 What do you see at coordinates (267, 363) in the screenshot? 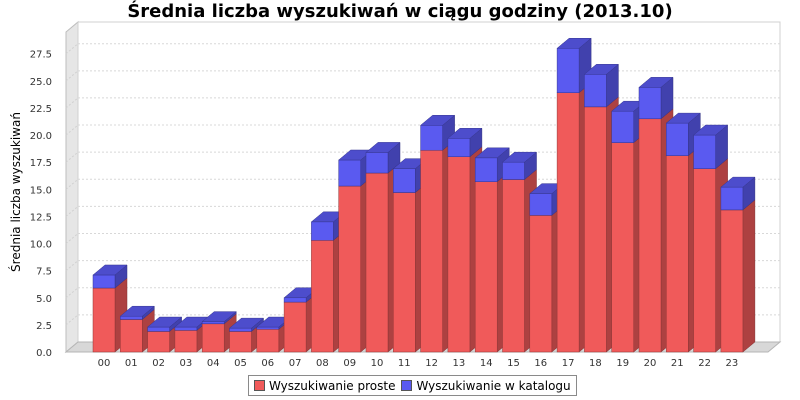
I see `x-tick-label: 06` at bounding box center [267, 363].